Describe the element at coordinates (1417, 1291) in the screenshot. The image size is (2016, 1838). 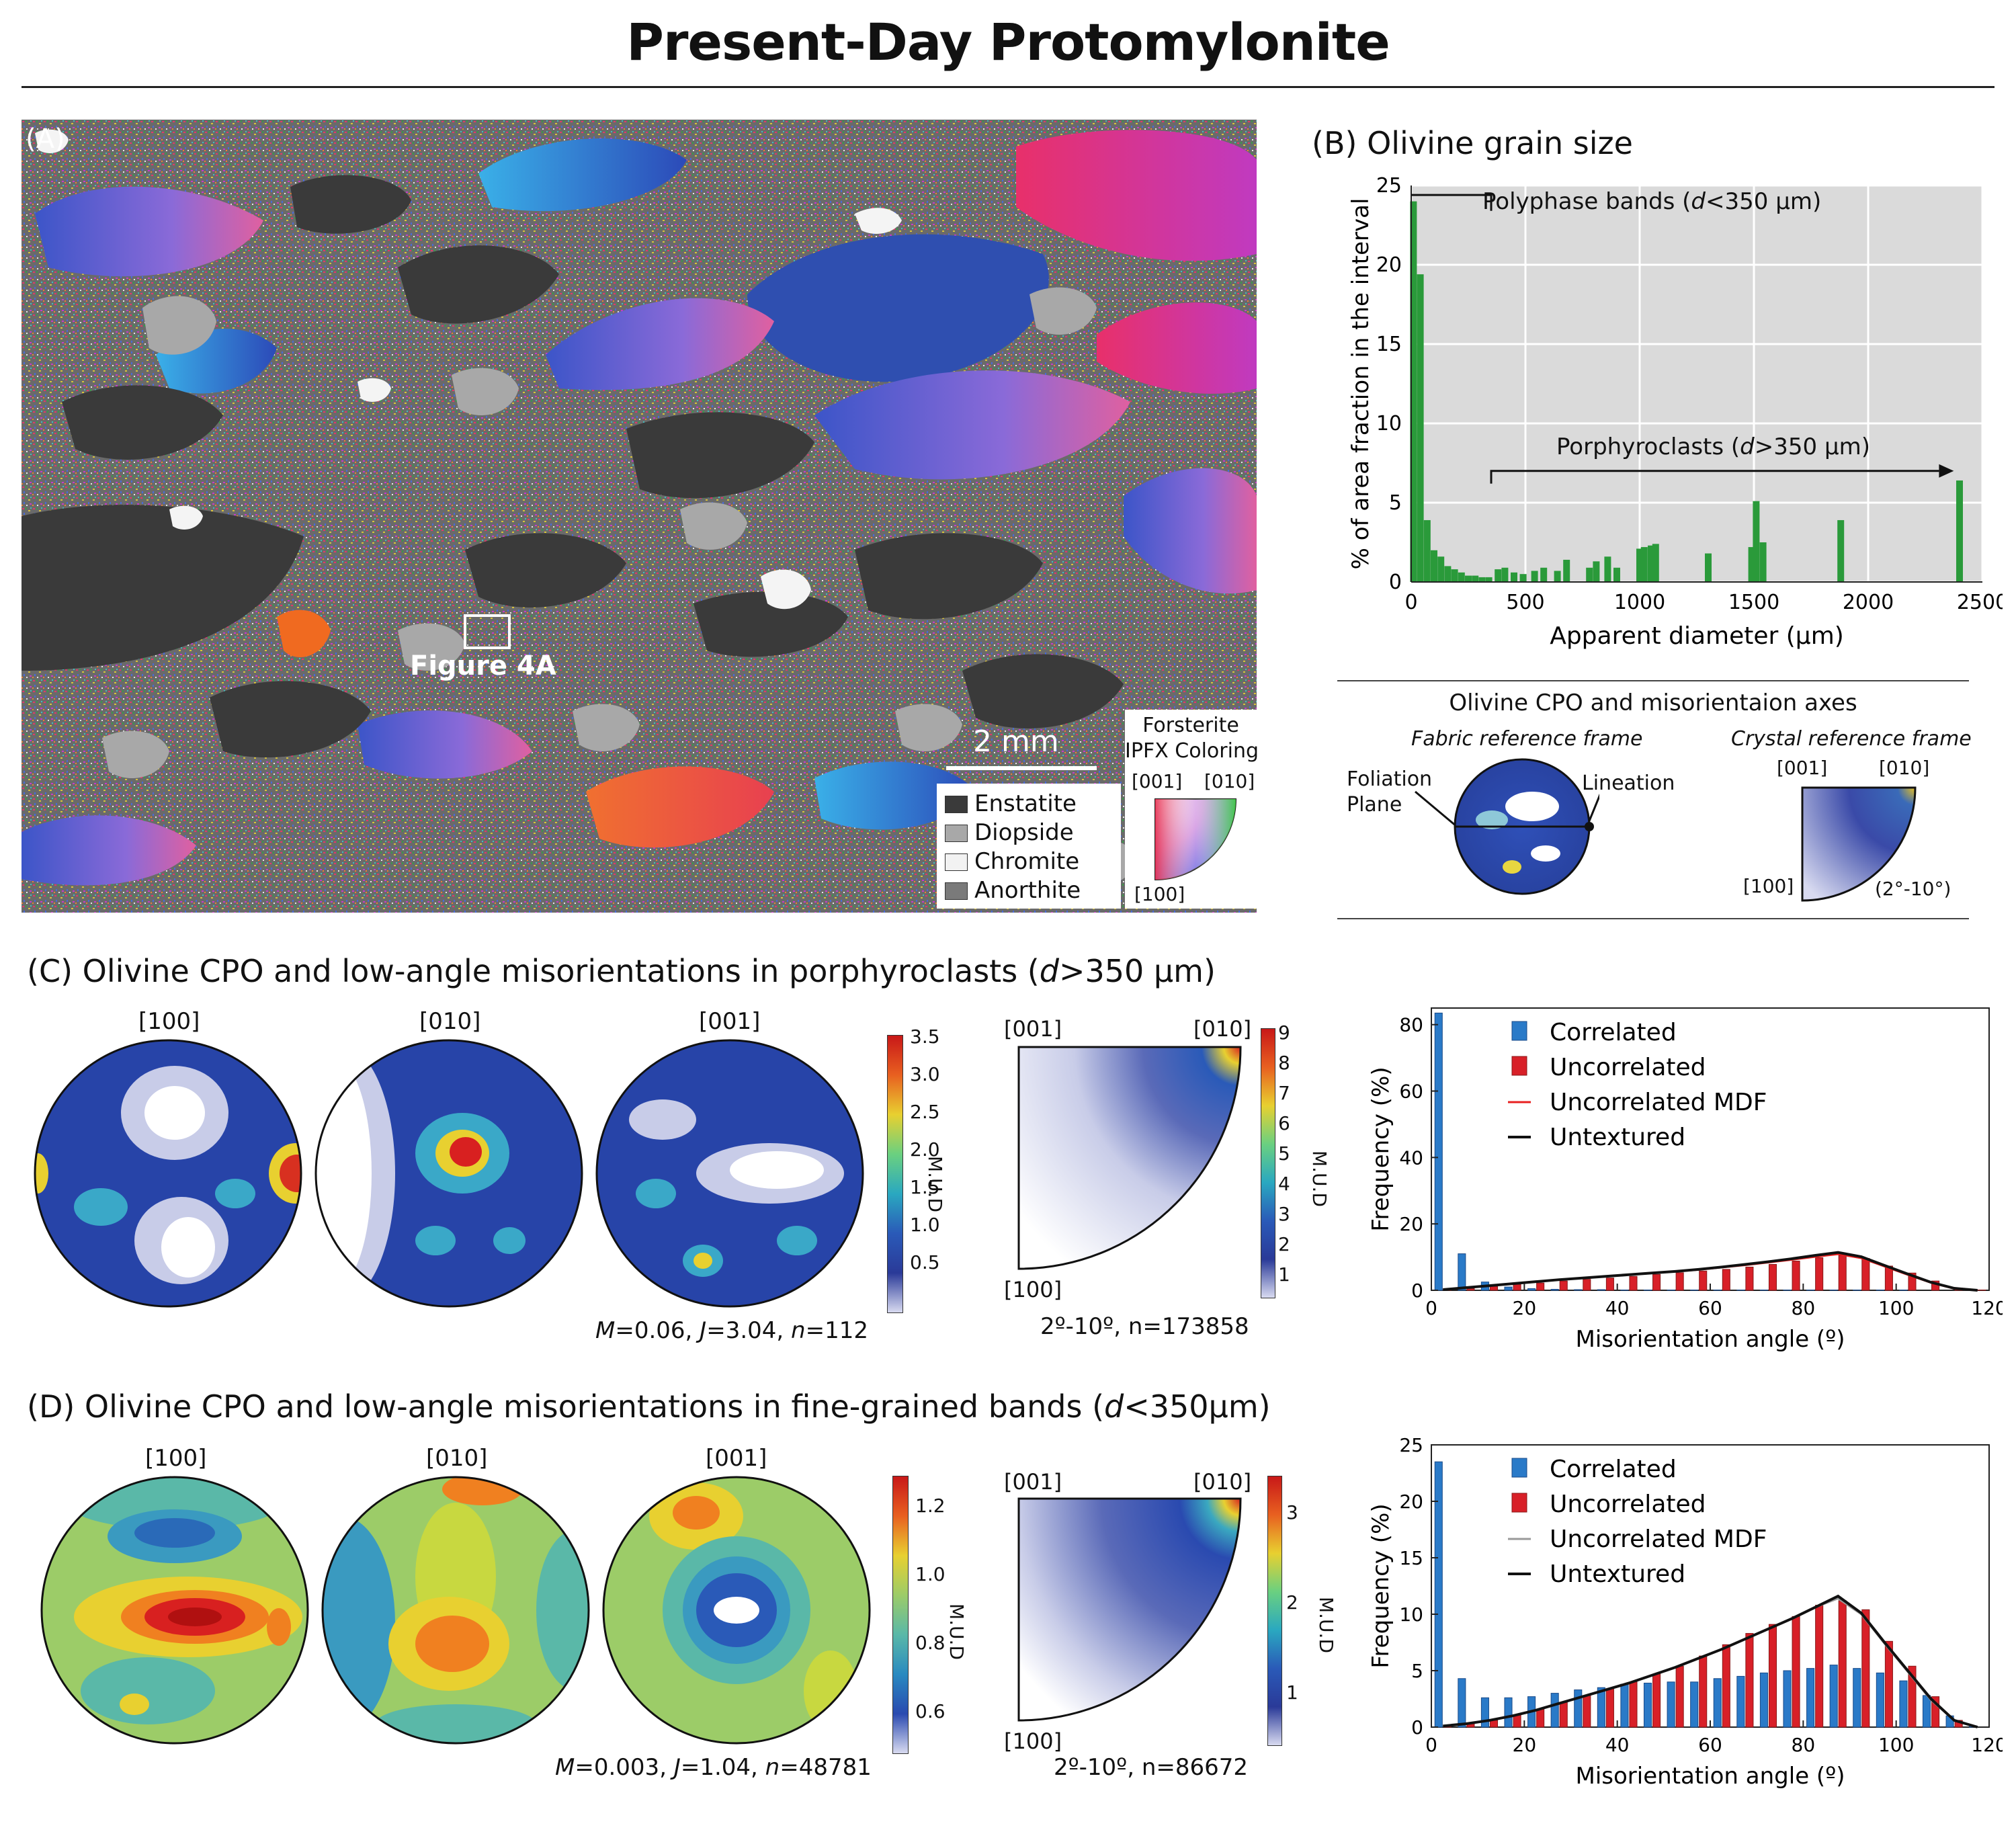
I see `y-tick-label: 0` at that location.